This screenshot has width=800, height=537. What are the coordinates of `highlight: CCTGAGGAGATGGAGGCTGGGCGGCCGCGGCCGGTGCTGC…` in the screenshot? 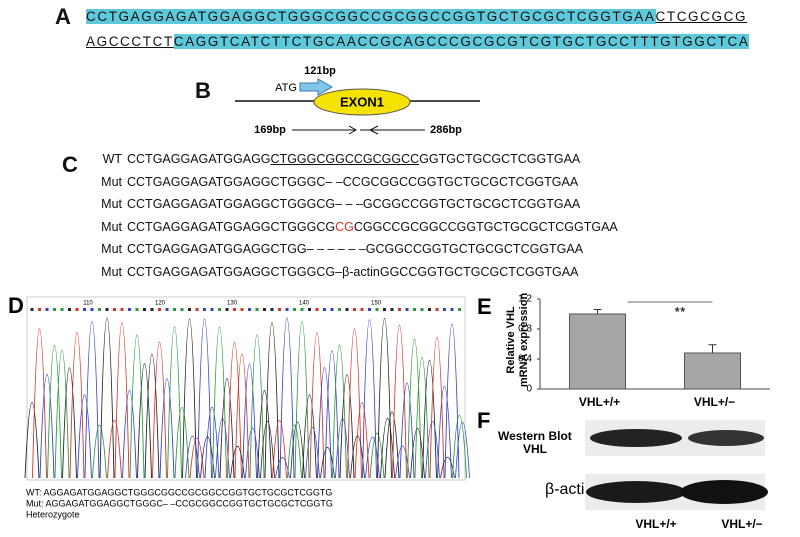 It's located at (371, 16).